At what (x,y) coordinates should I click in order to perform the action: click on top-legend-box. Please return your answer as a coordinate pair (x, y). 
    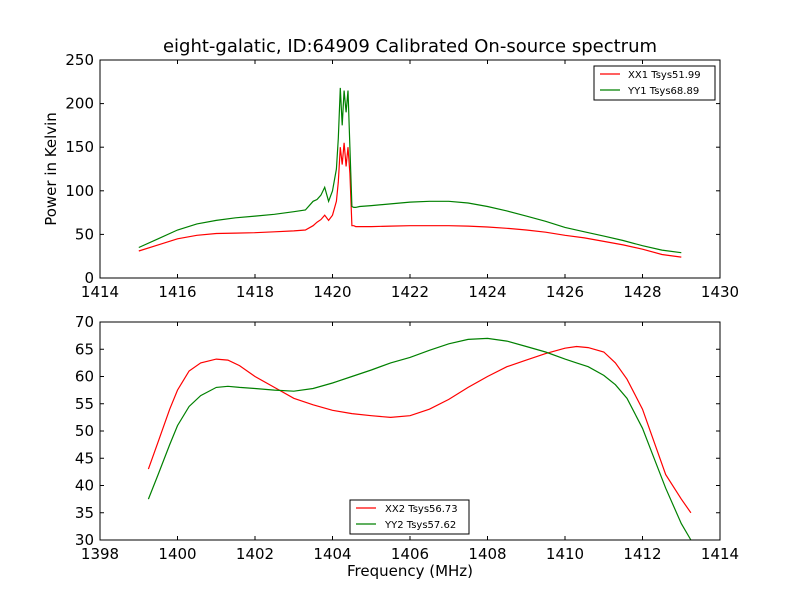
    Looking at the image, I should click on (654, 83).